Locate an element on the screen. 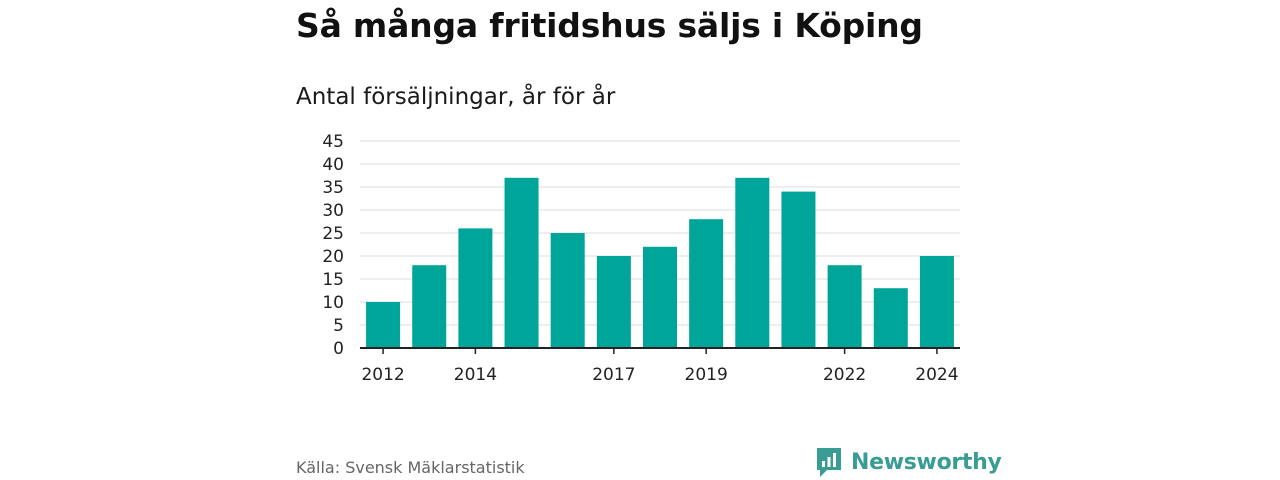 This screenshot has height=480, width=1280. y-tick-label: 35 is located at coordinates (333, 188).